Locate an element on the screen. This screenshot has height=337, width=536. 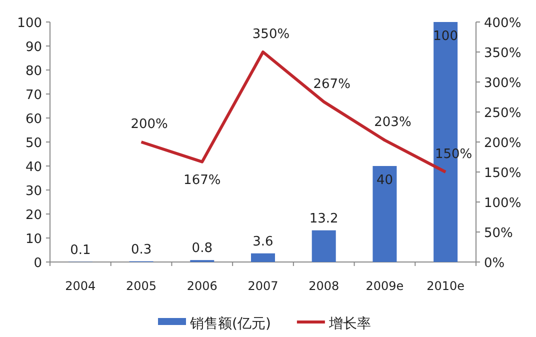
data-label: 200% is located at coordinates (149, 124).